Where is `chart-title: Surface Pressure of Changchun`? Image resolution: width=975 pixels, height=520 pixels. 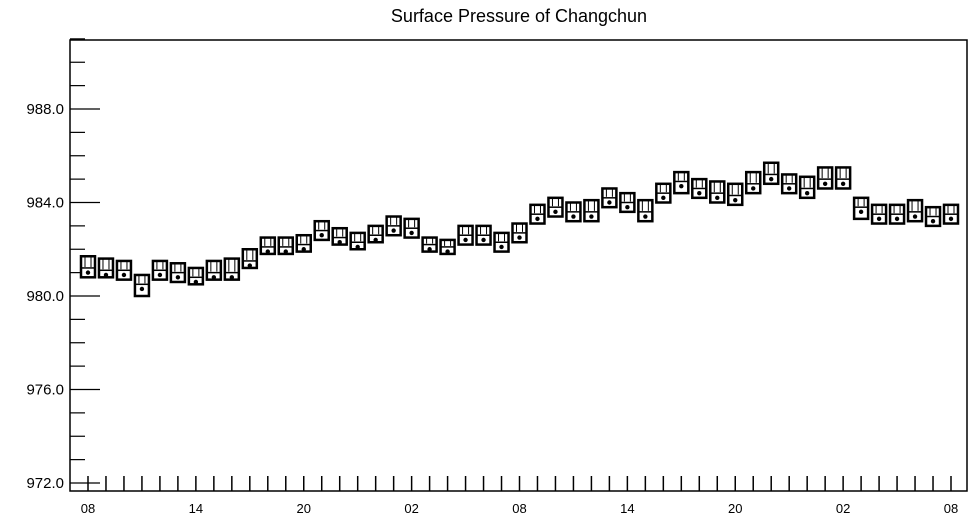 chart-title: Surface Pressure of Changchun is located at coordinates (519, 16).